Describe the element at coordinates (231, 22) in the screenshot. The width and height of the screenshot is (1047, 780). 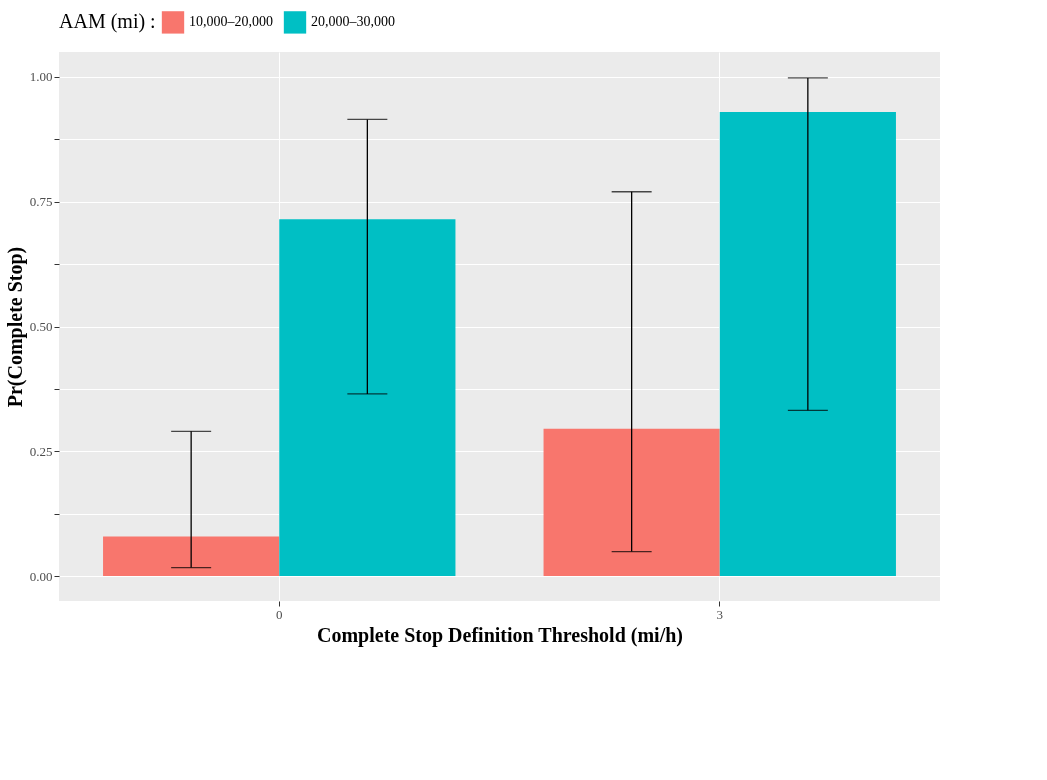
I see `legend-label: 10,000–20,000` at that location.